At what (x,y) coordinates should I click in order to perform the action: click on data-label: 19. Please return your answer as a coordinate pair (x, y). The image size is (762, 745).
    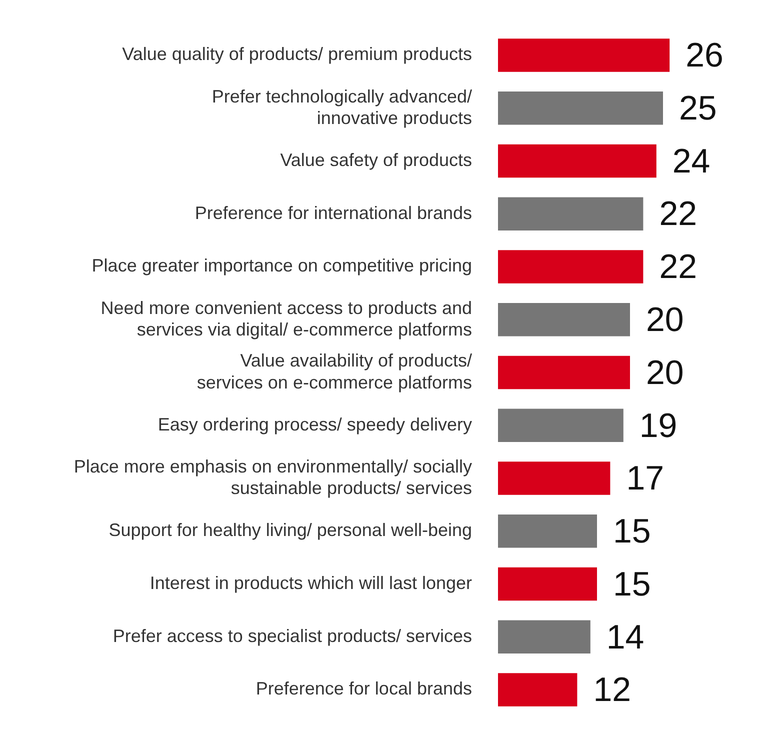
    Looking at the image, I should click on (658, 425).